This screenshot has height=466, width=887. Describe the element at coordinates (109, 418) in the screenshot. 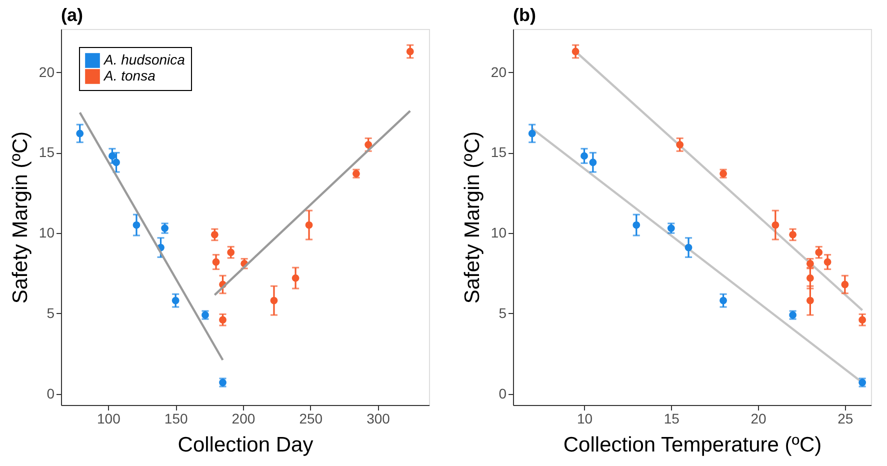

I see `x-tick-label: 100` at that location.